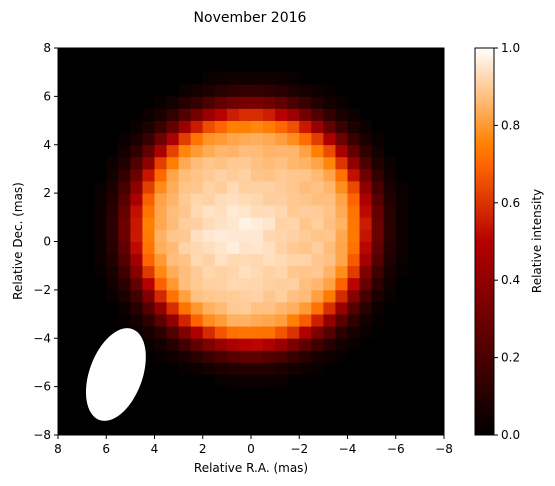 The height and width of the screenshot is (486, 555). I want to click on colorbar-gradient, so click(484, 241).